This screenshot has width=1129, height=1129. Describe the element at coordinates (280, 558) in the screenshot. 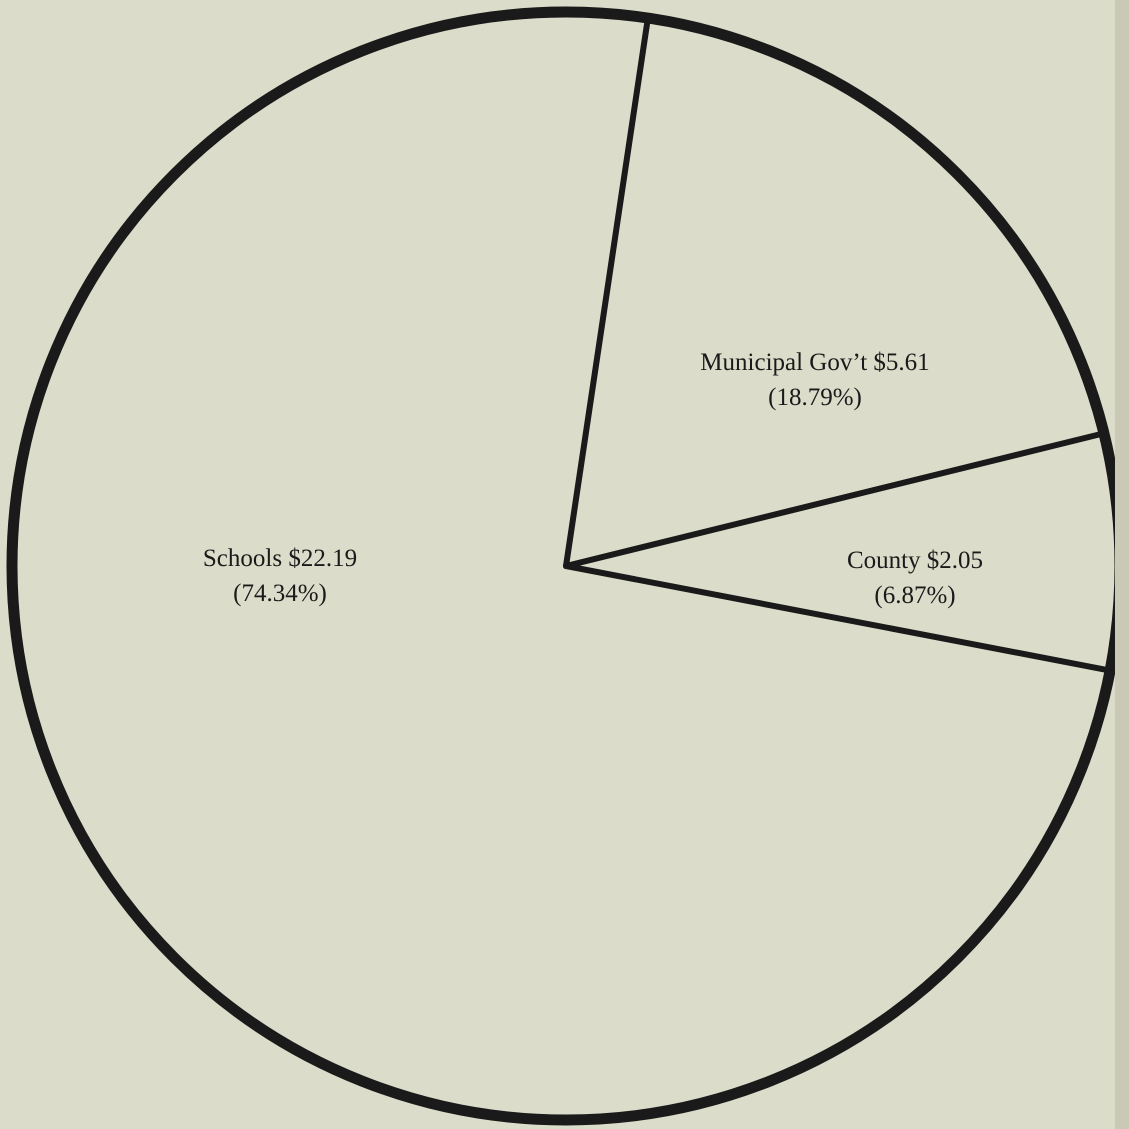

I see `slice-label-schools: Schools $22.19` at that location.